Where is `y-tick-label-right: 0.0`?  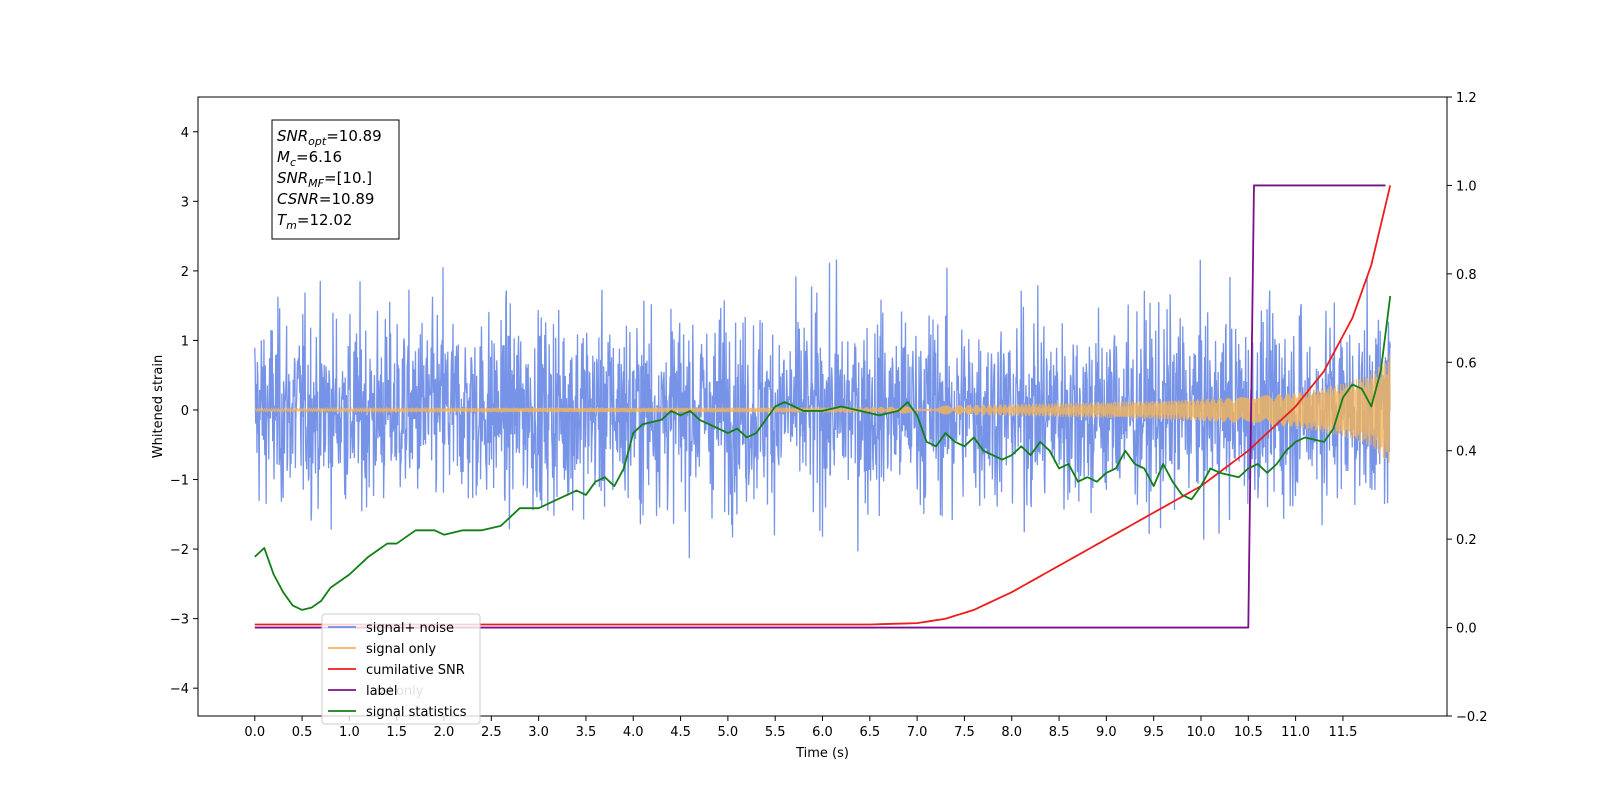 y-tick-label-right: 0.0 is located at coordinates (1466, 629).